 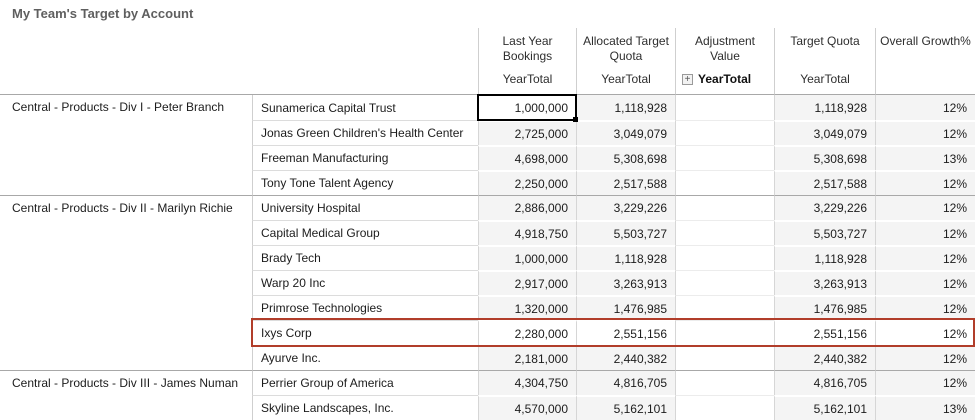 What do you see at coordinates (527, 357) in the screenshot?
I see `cell-last-year-bookings: 2,181,000` at bounding box center [527, 357].